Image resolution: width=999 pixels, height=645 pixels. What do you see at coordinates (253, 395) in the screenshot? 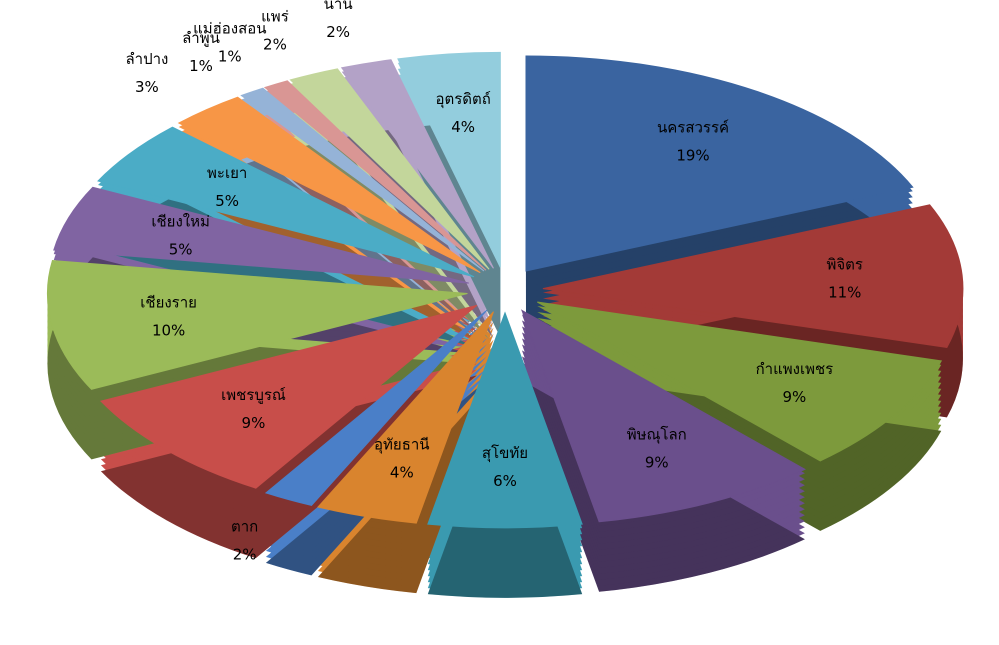
I see `slice-label: เพชรบูรณ์` at bounding box center [253, 395].